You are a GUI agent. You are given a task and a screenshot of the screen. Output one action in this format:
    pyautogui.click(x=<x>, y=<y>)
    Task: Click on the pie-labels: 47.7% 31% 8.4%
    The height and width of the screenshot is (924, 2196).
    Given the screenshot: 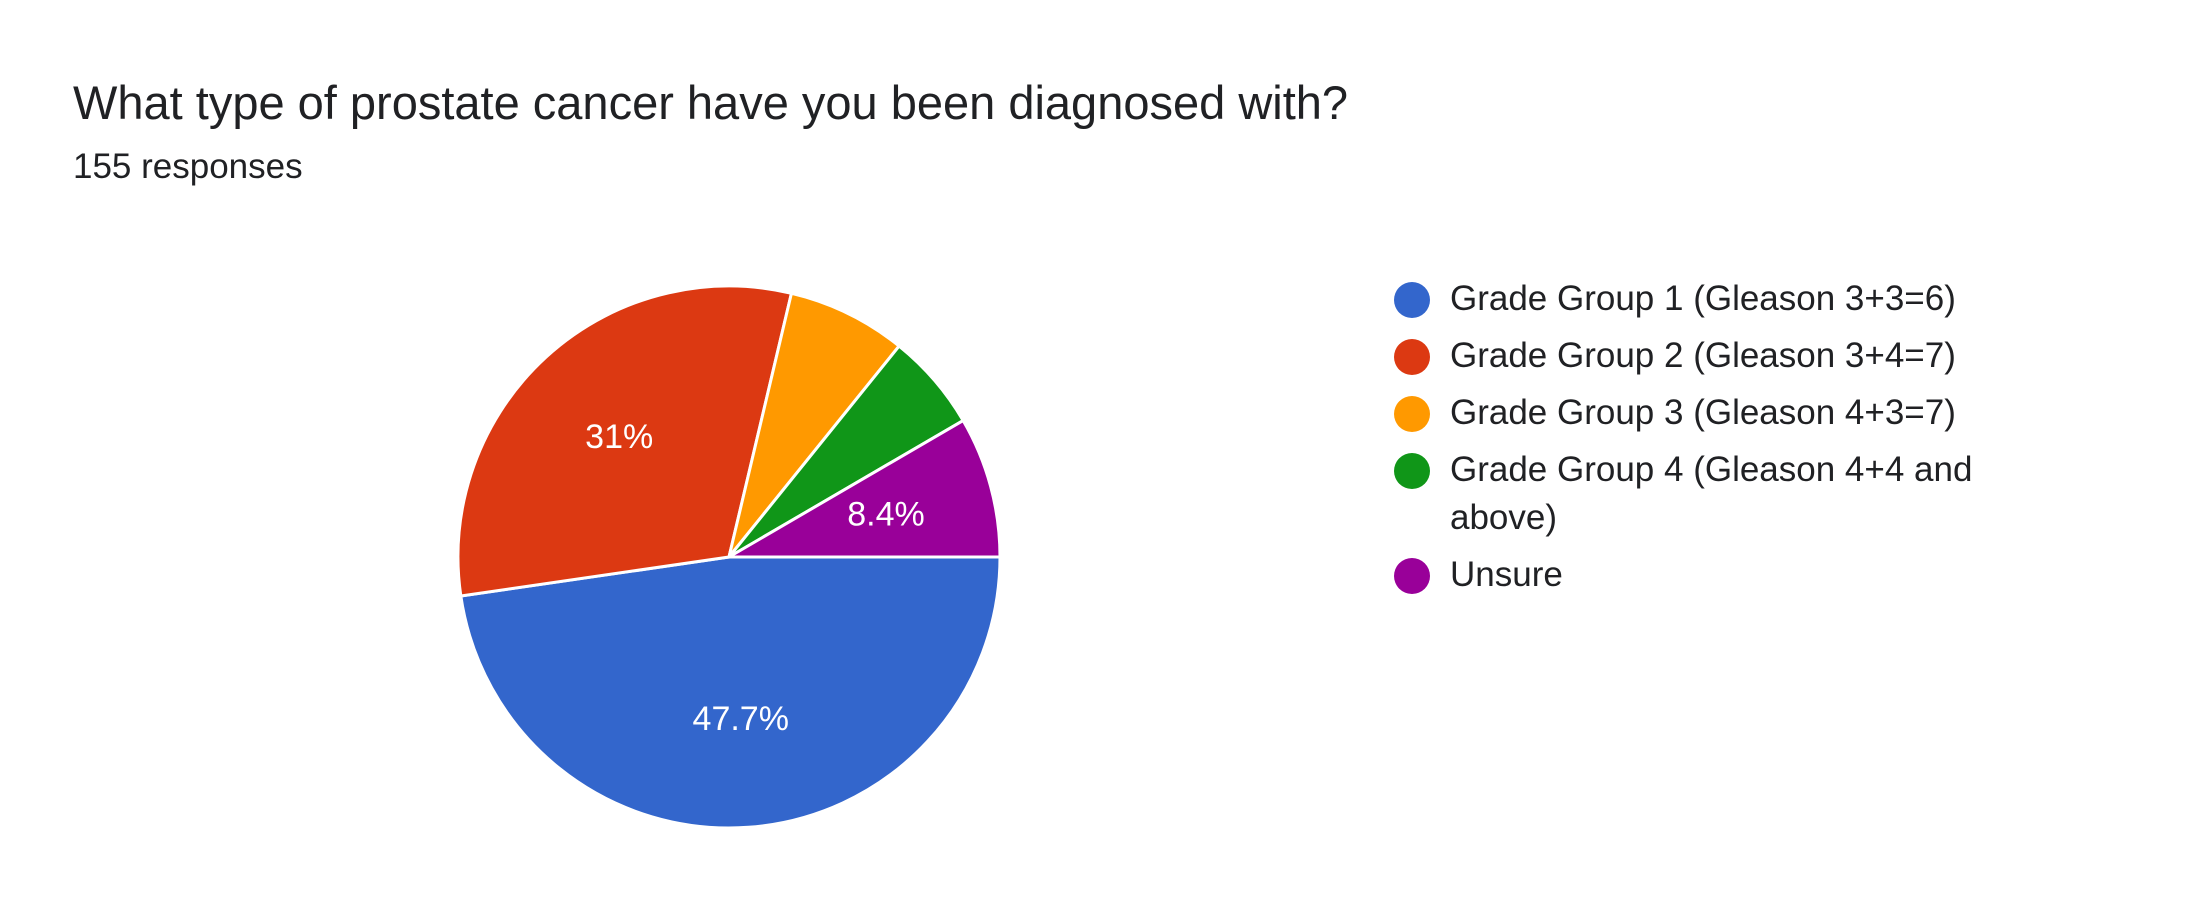 What is the action you would take?
    pyautogui.click(x=755, y=578)
    